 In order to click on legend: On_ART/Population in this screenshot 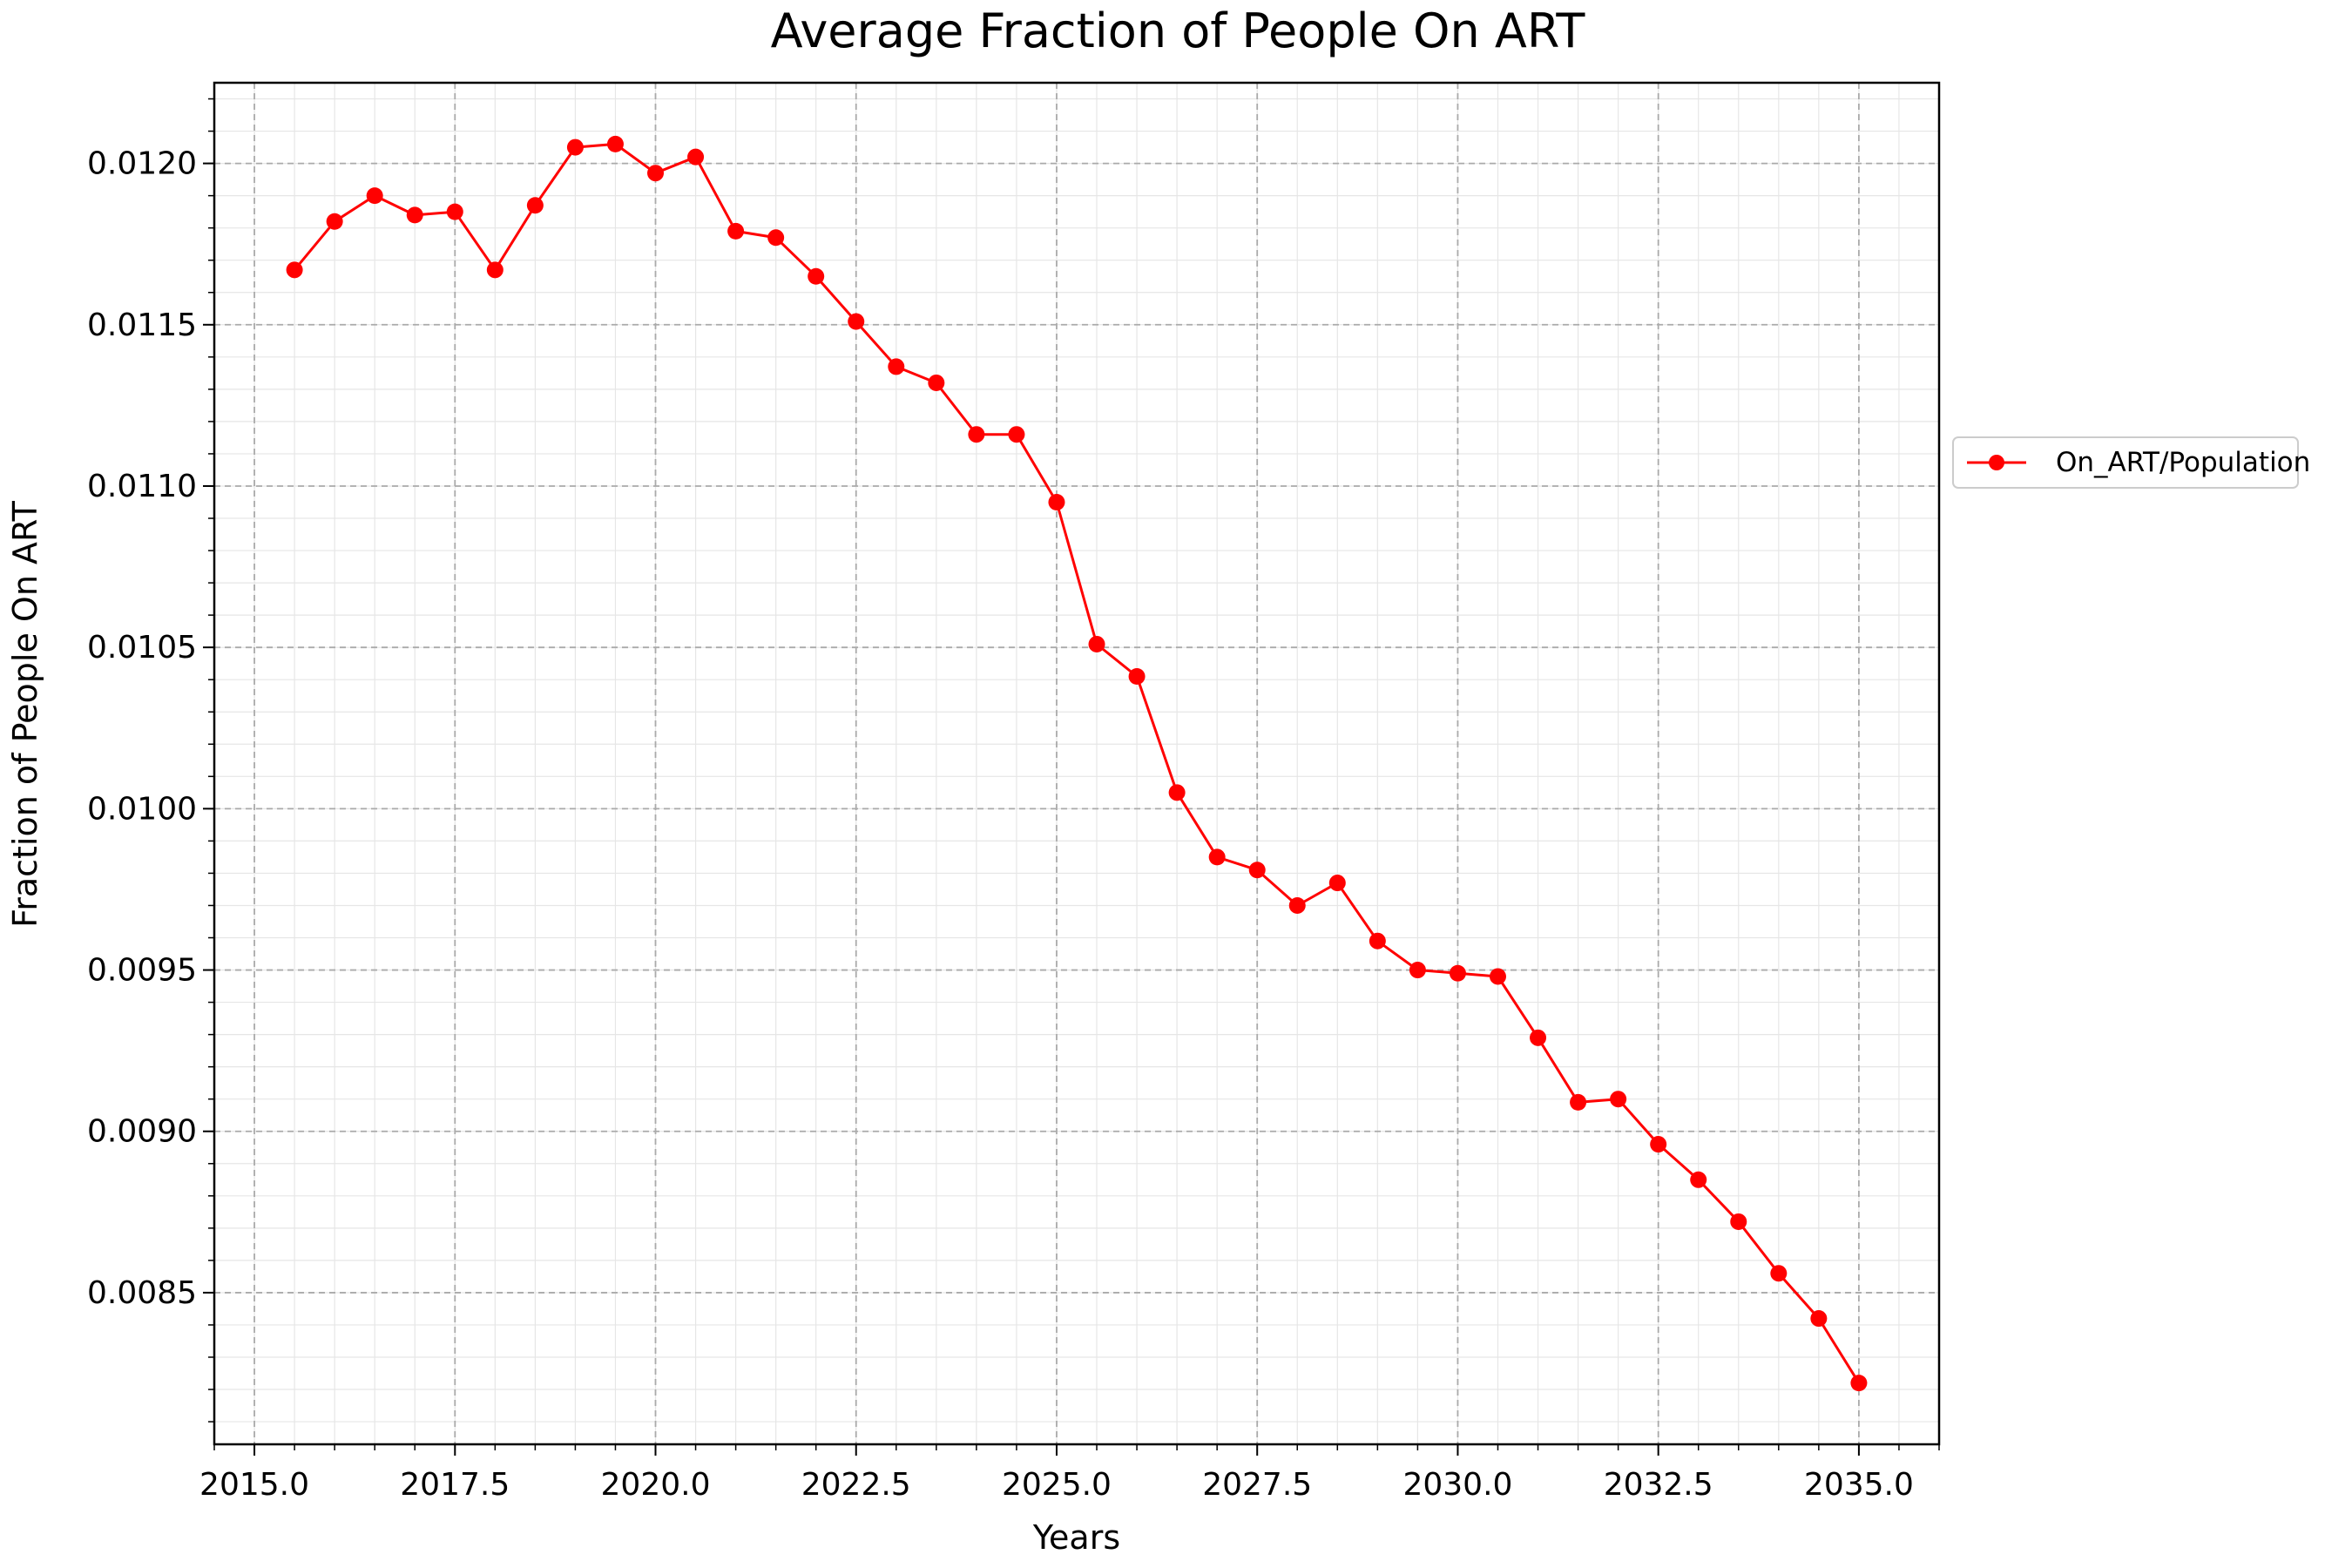, I will do `click(2131, 462)`.